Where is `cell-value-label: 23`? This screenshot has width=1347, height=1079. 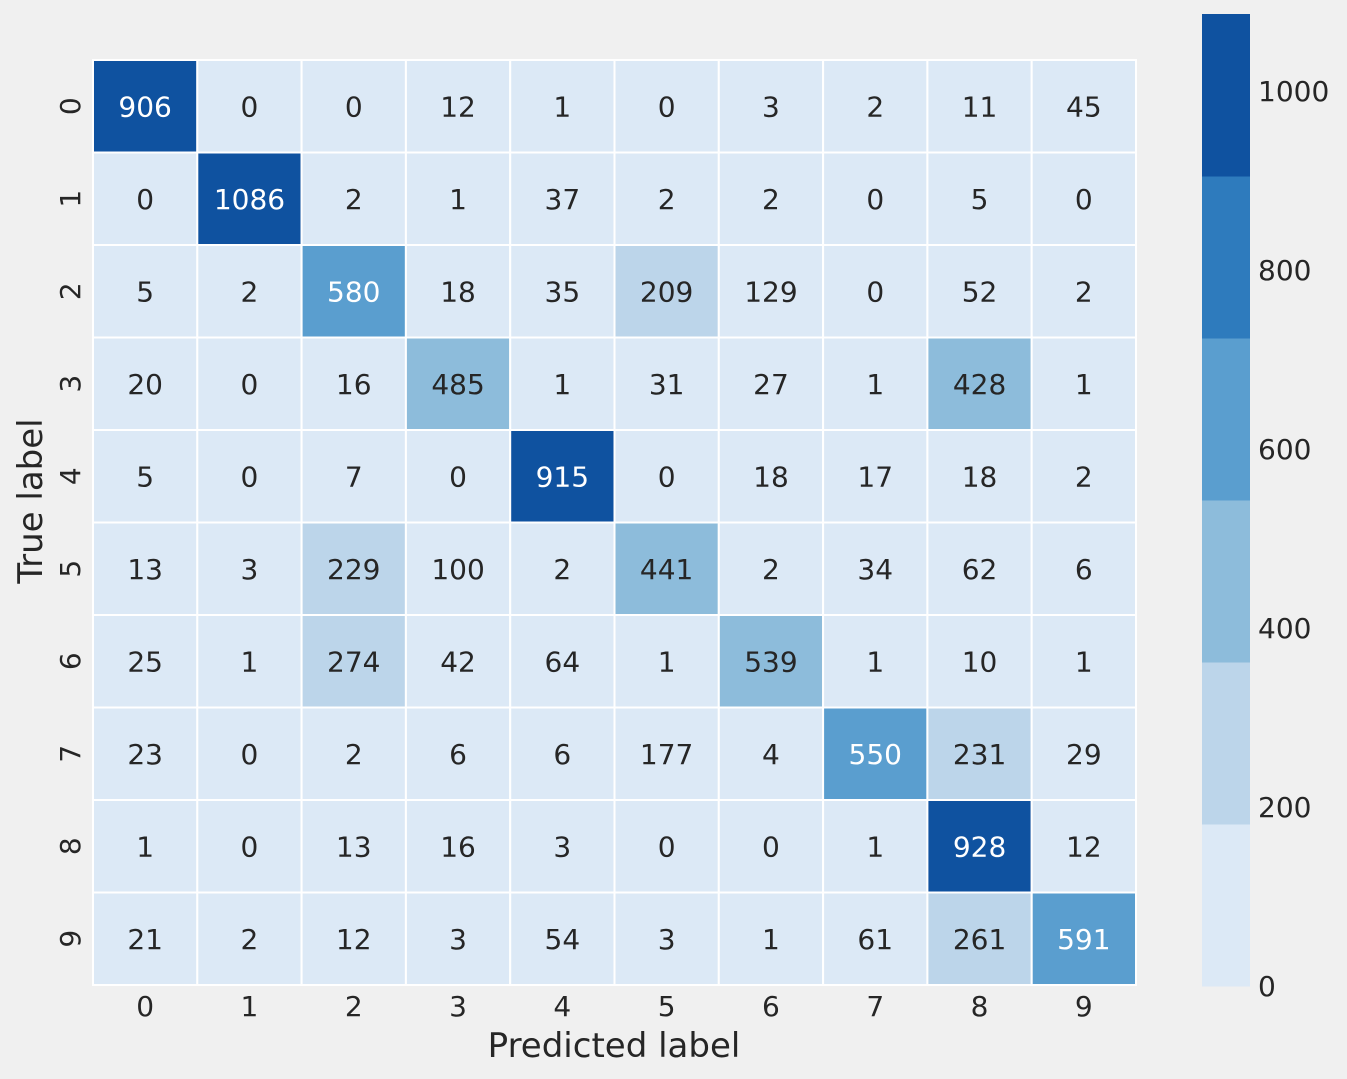
cell-value-label: 23 is located at coordinates (145, 754).